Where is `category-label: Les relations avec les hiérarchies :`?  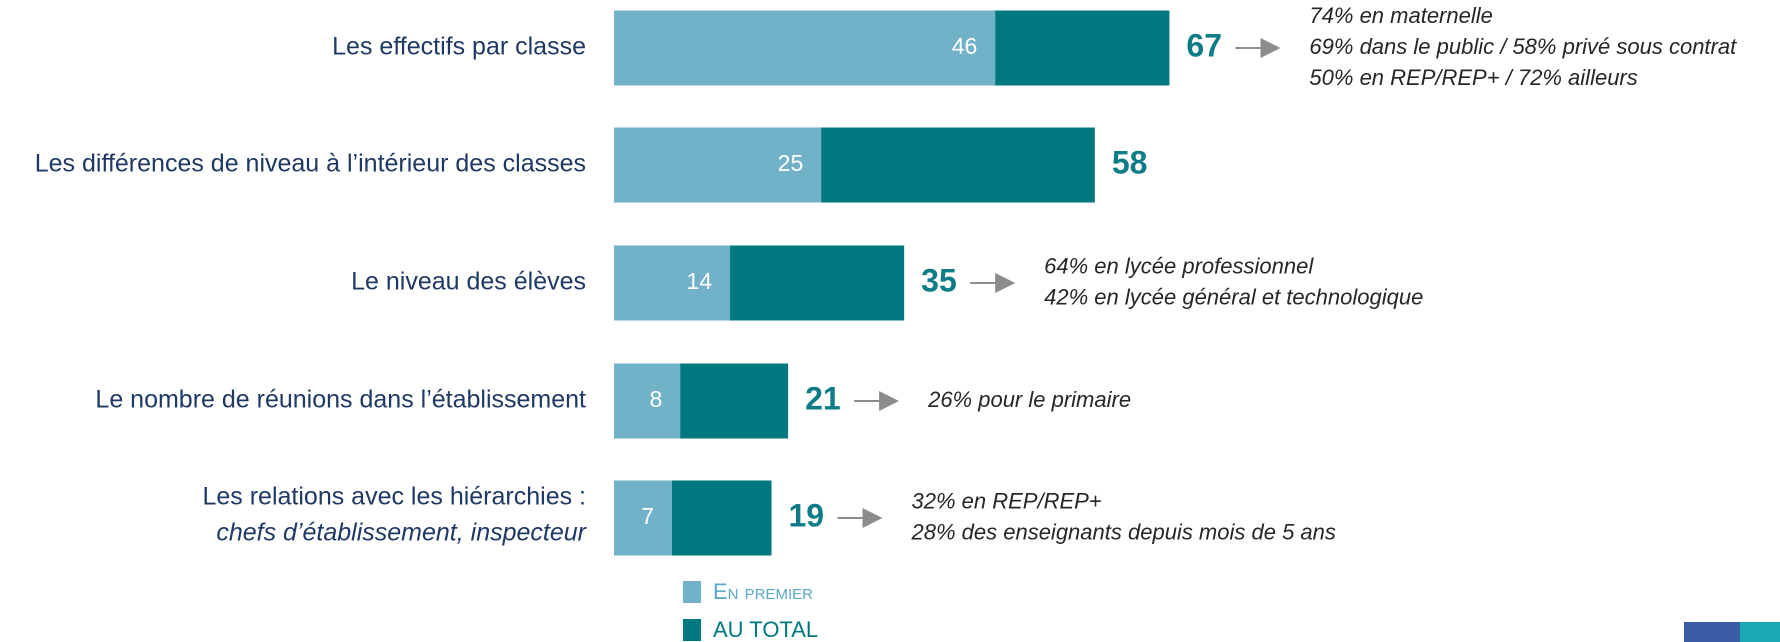
category-label: Les relations avec les hiérarchies : is located at coordinates (394, 497).